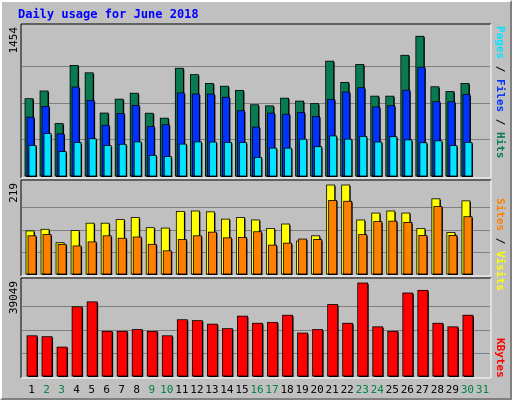 This screenshot has height=400, width=512. What do you see at coordinates (181, 389) in the screenshot?
I see `day-label: 11` at bounding box center [181, 389].